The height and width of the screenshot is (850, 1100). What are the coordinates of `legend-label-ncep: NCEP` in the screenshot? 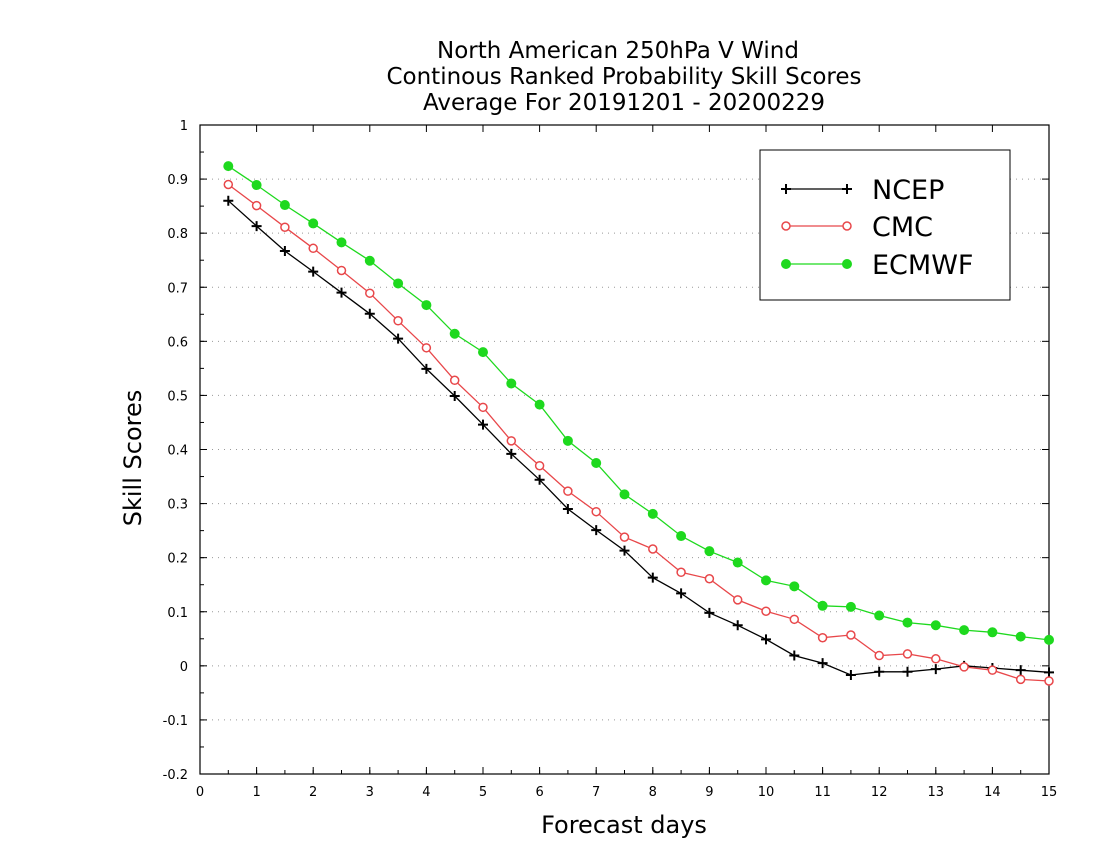 It's located at (908, 190).